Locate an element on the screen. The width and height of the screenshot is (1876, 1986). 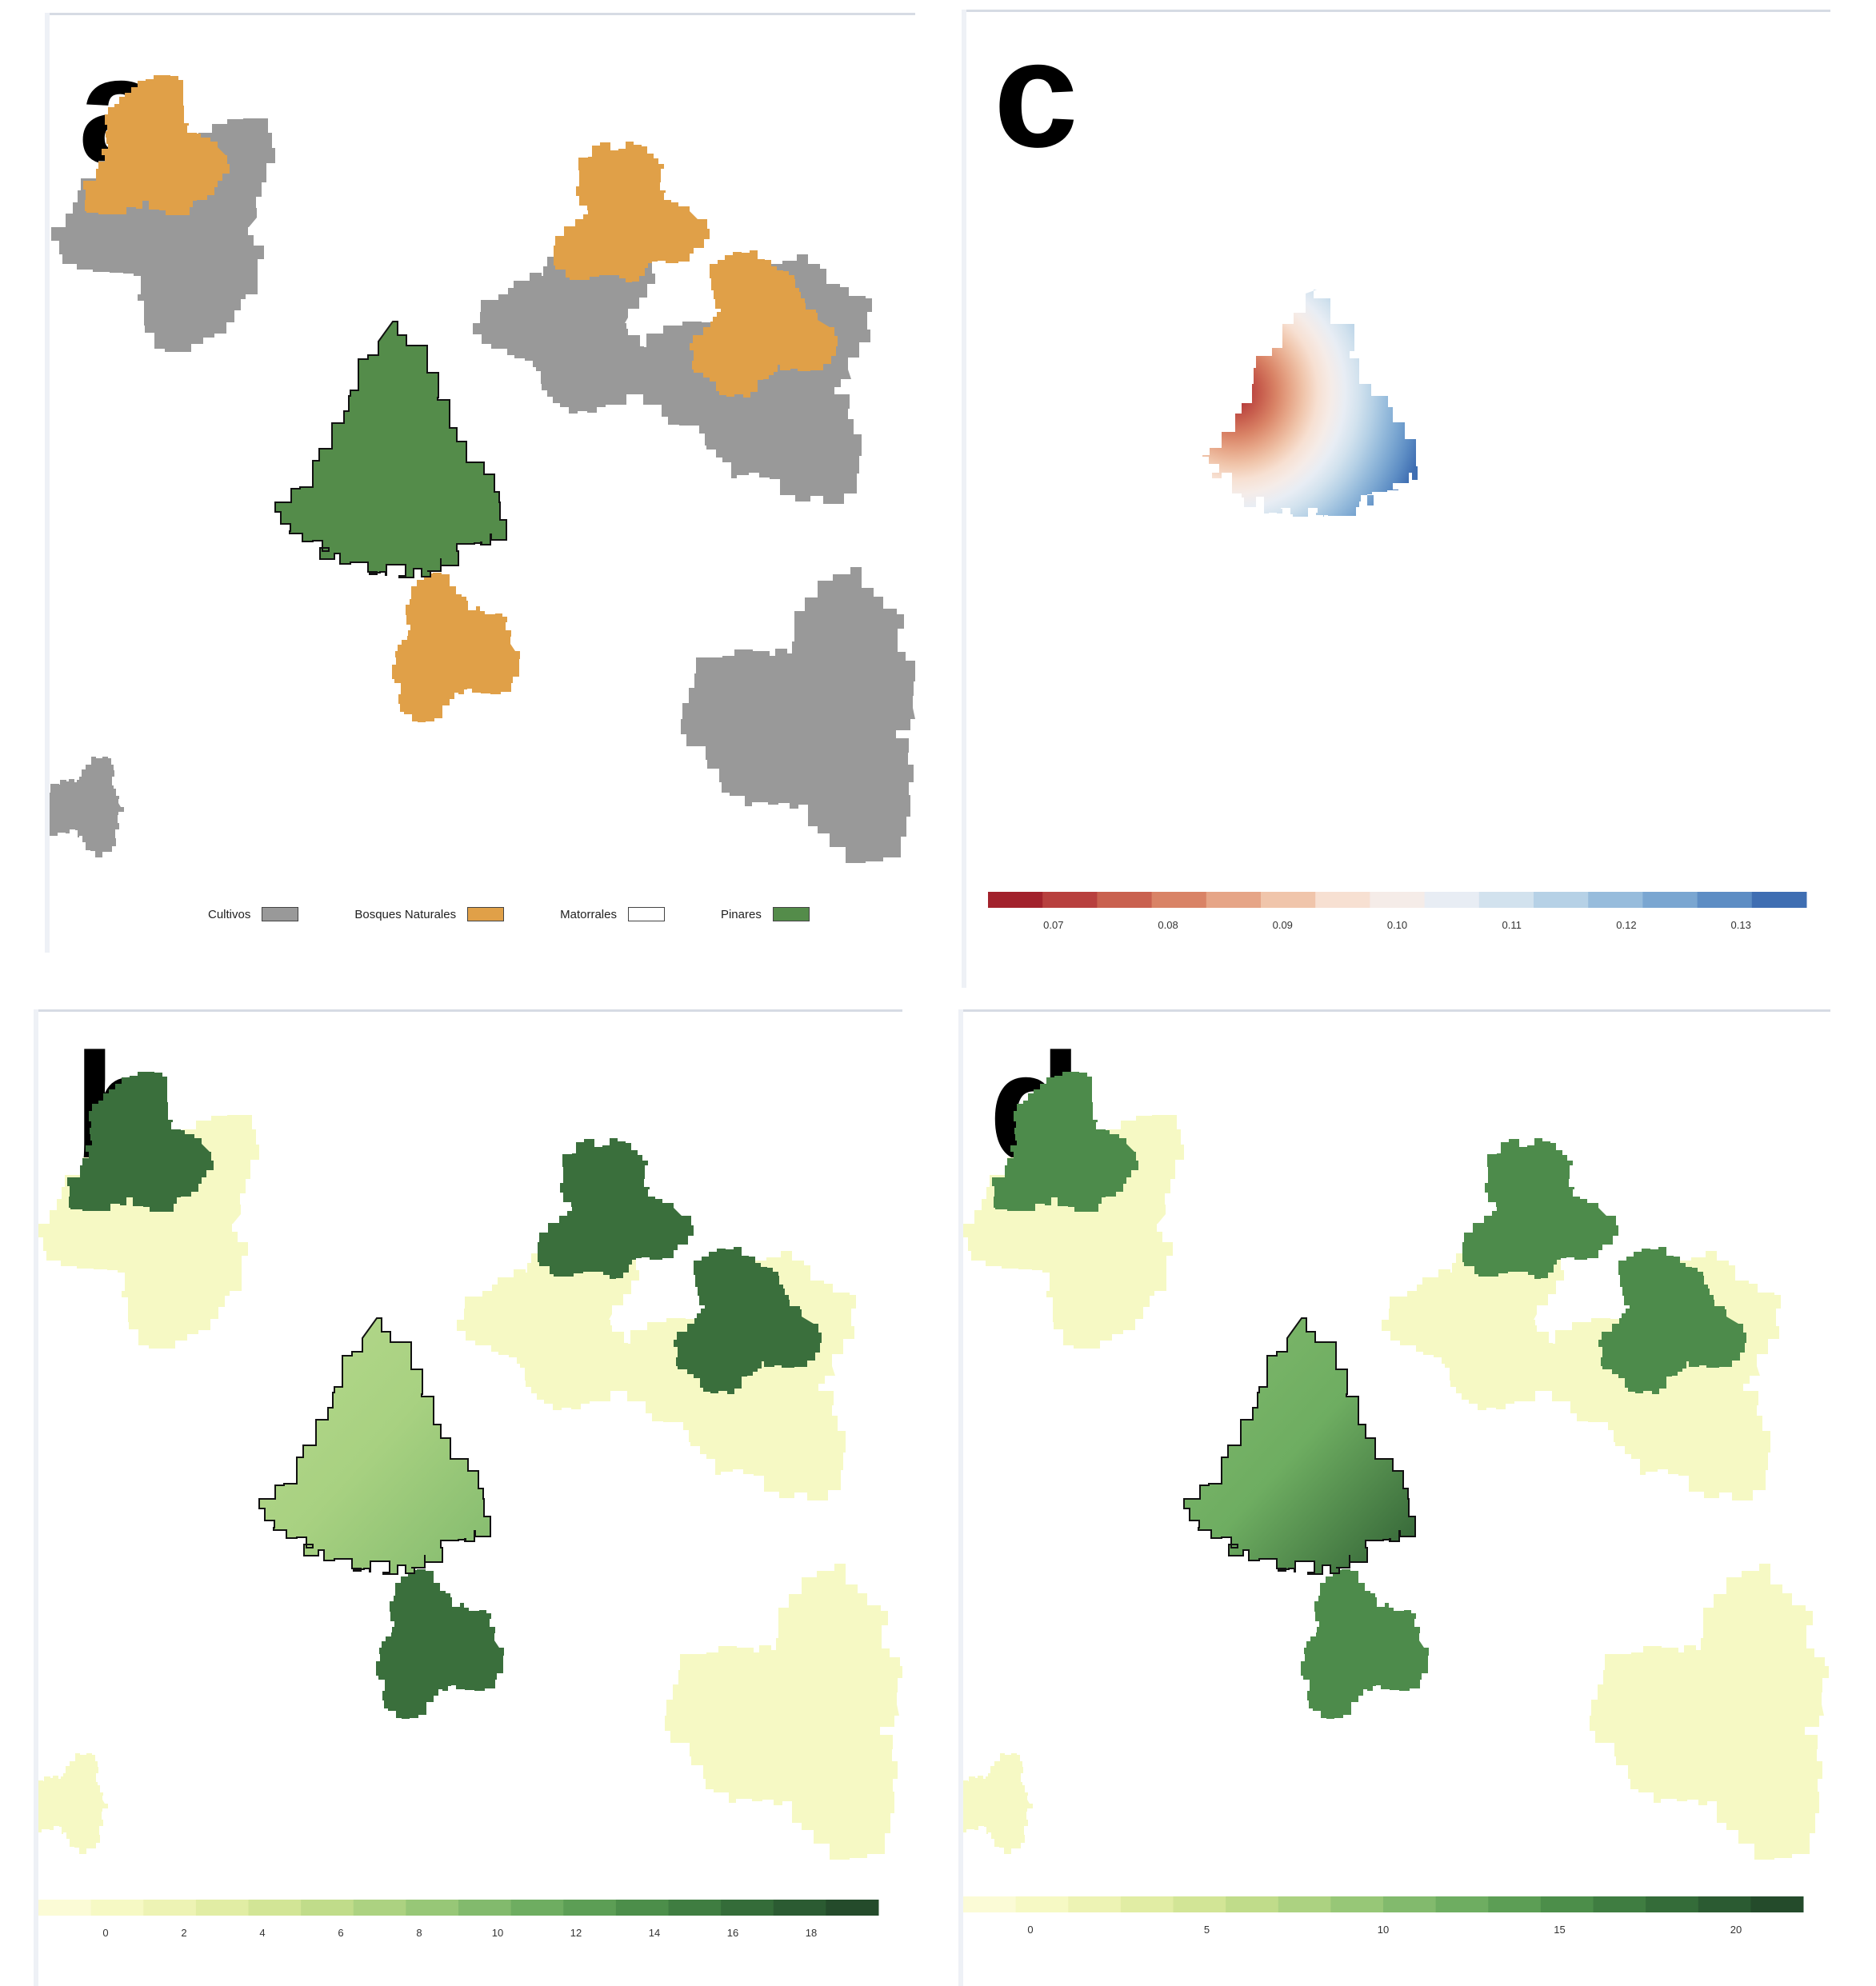
map-b-colorbar-tick: 4 is located at coordinates (262, 1933).